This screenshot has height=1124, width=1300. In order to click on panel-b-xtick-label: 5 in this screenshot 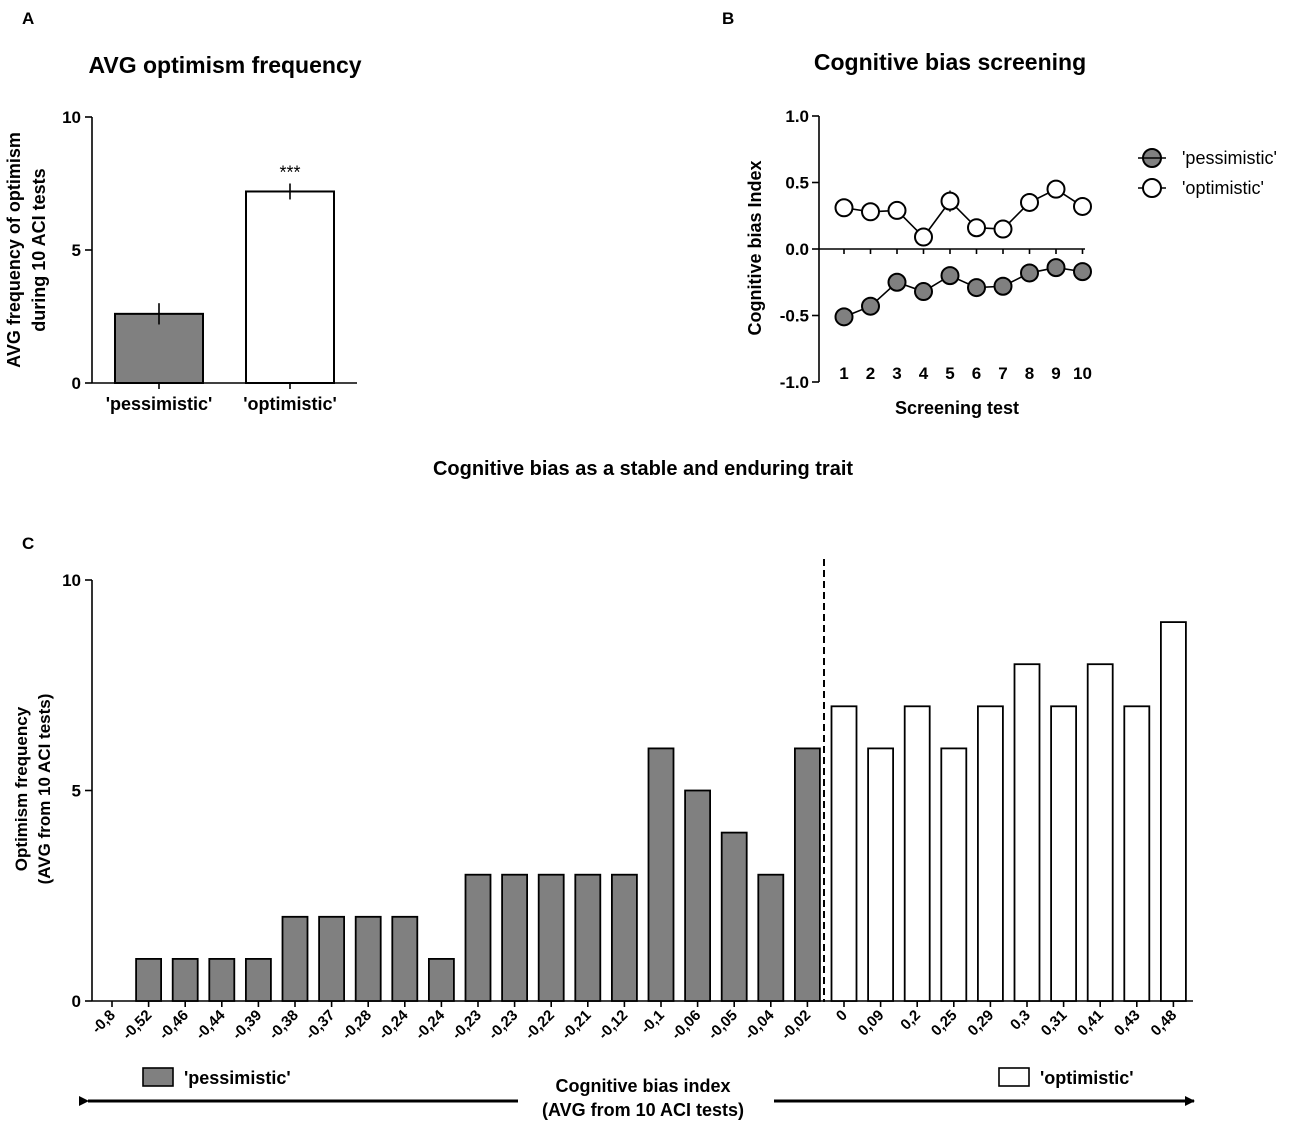, I will do `click(949, 373)`.